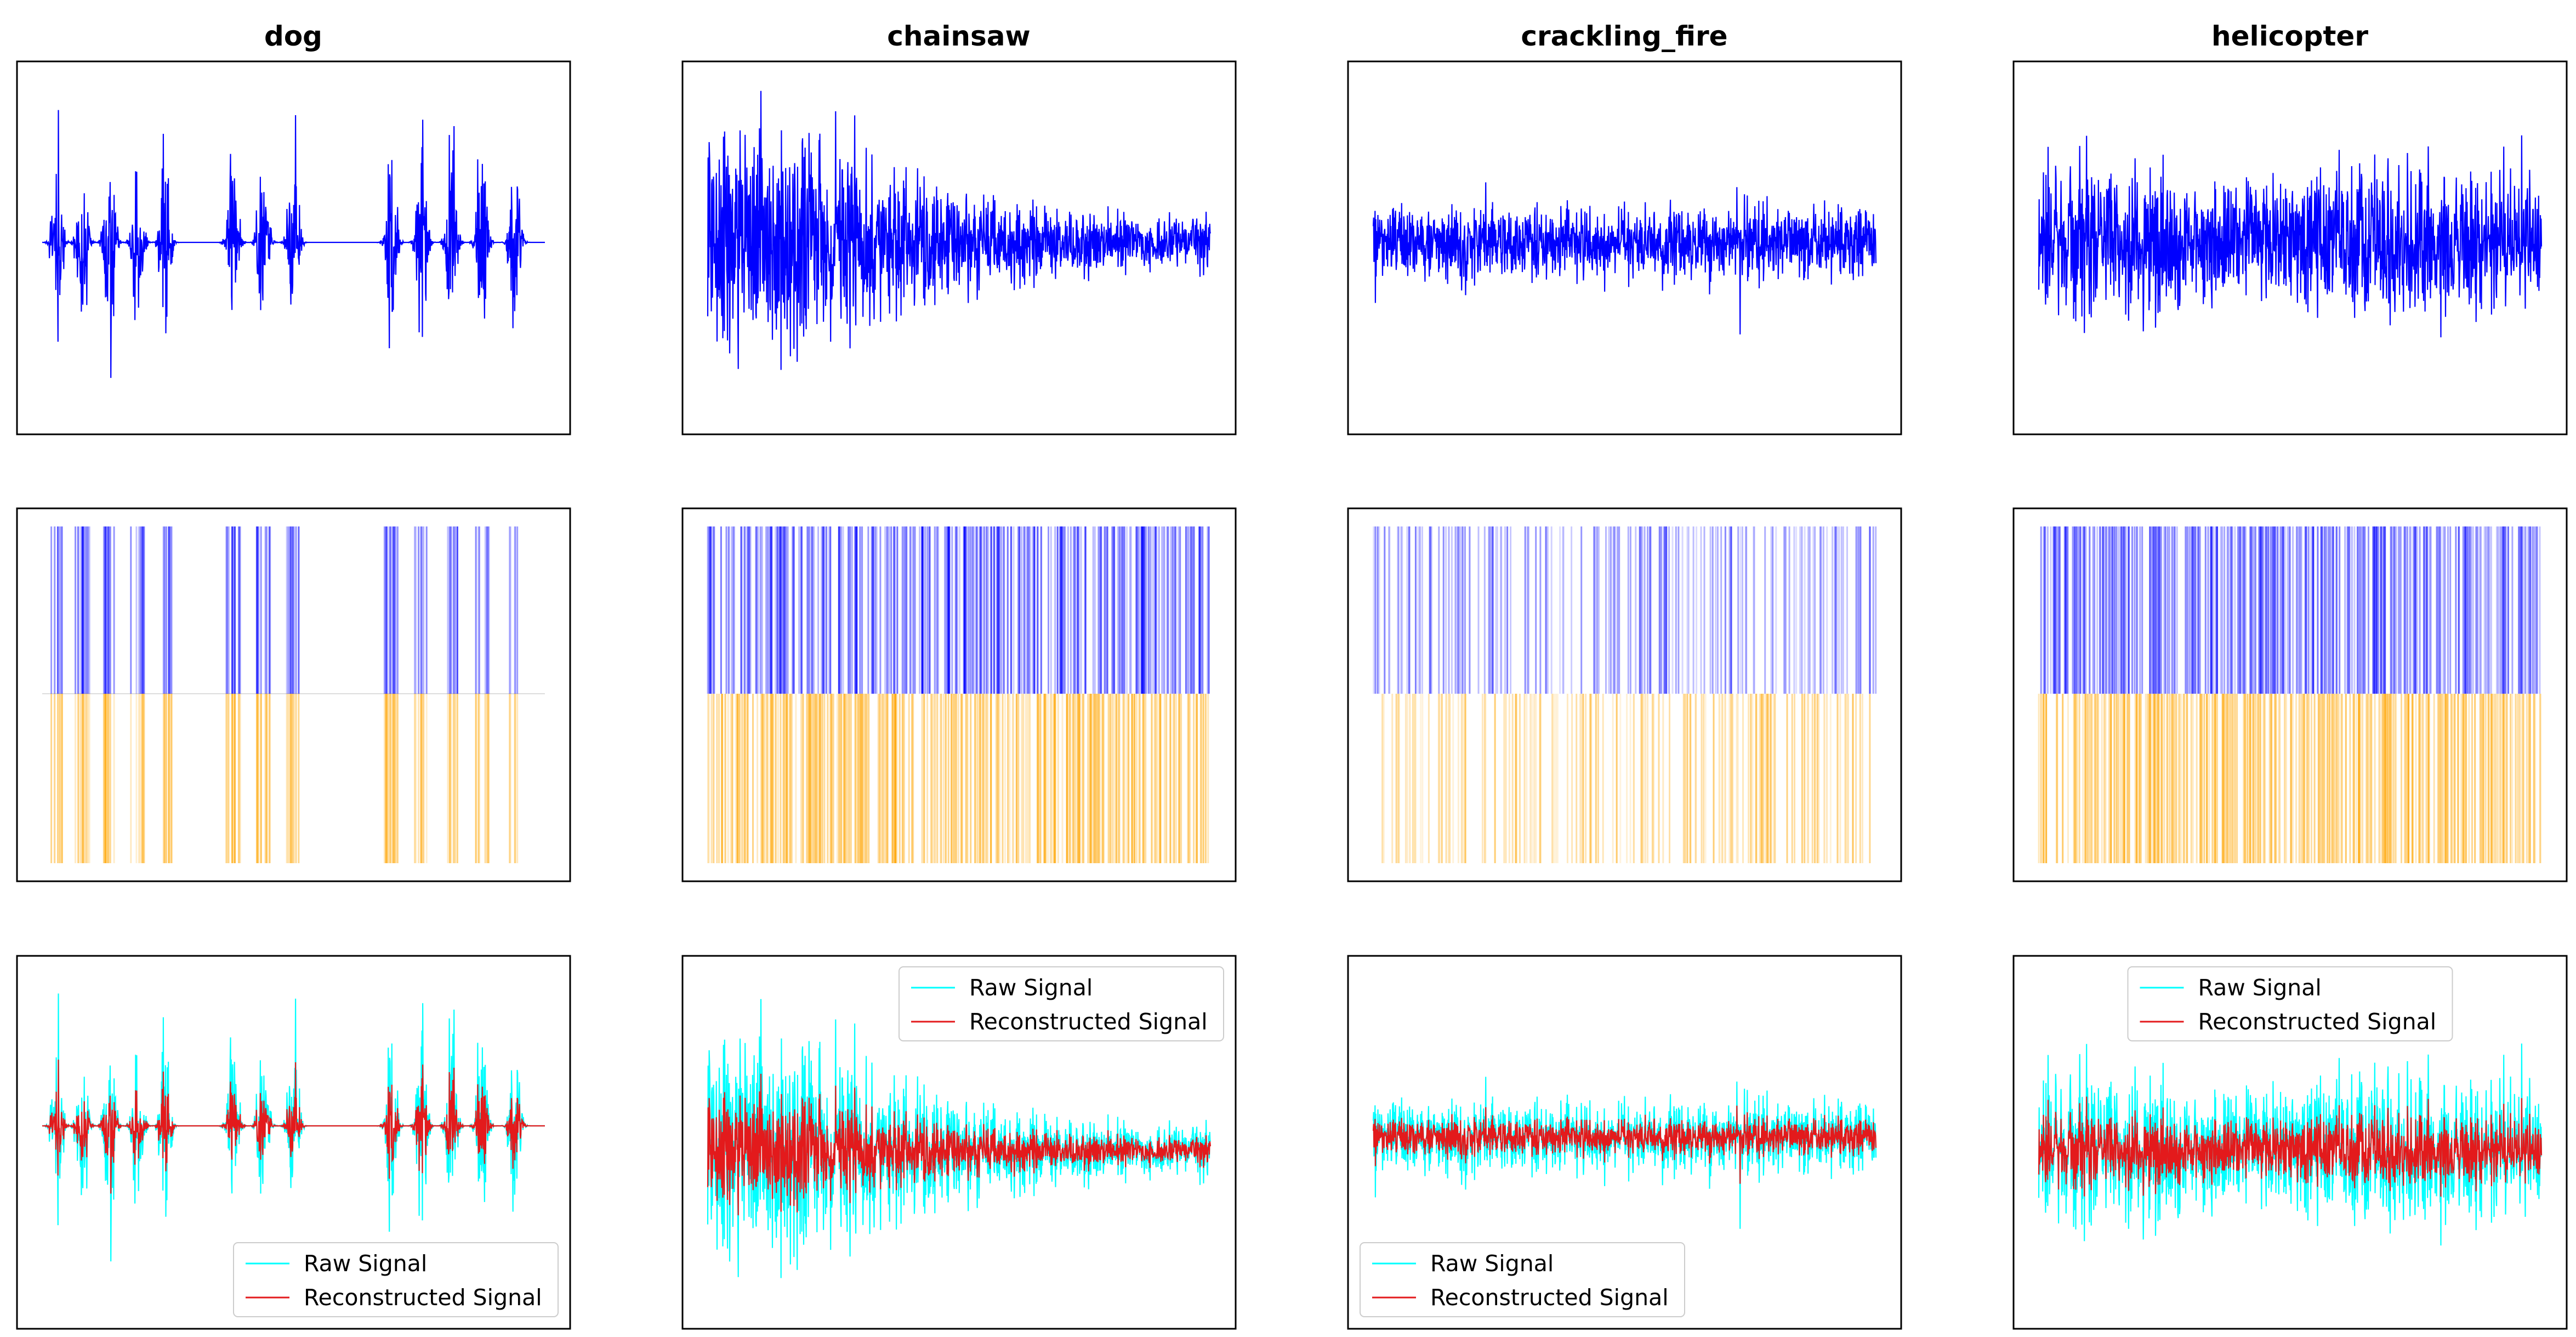 Image resolution: width=2576 pixels, height=1337 pixels. I want to click on column-title-helicopter: helicopter, so click(2289, 36).